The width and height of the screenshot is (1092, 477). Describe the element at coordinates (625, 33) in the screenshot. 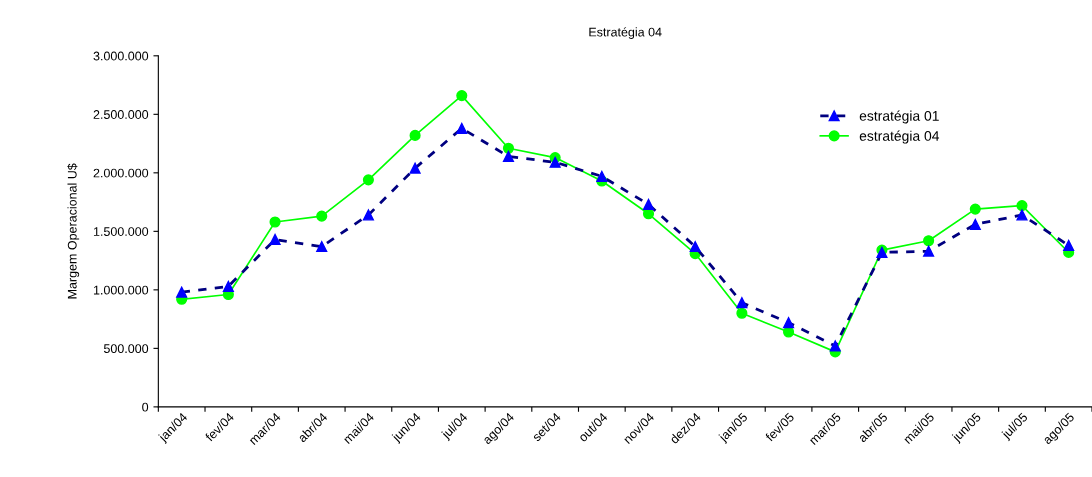

I see `chart-title: Estratégia 04` at that location.